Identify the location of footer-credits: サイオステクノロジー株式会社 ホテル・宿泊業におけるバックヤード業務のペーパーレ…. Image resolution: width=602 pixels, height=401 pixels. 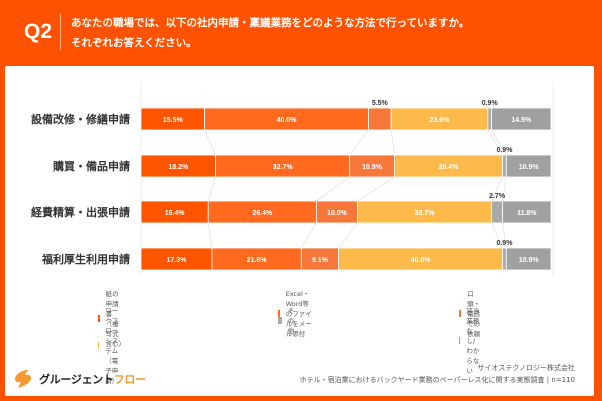
(437, 374).